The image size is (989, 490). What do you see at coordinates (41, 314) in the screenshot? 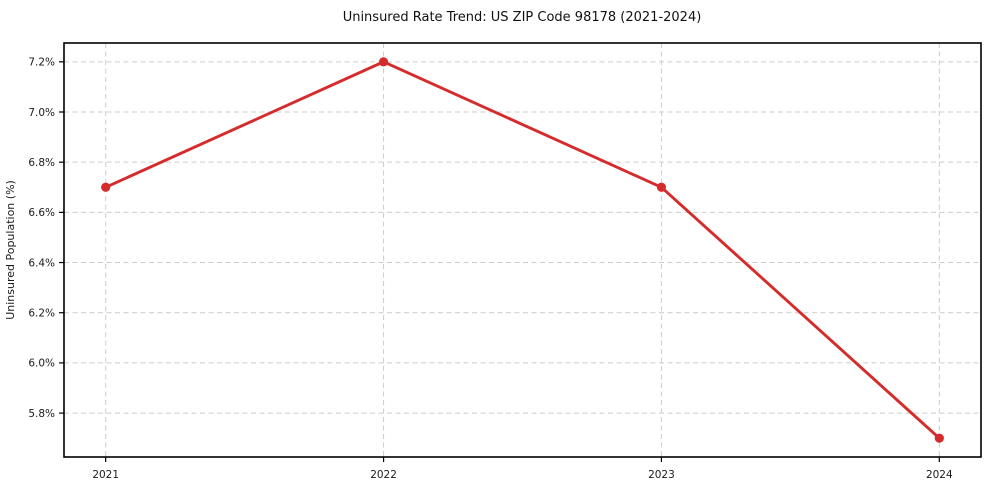
I see `y-tick-label: 6.2%` at bounding box center [41, 314].